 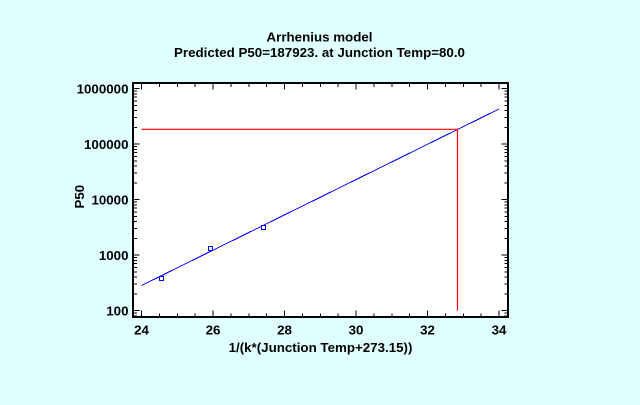 I want to click on svg-text: 100, so click(x=117, y=311).